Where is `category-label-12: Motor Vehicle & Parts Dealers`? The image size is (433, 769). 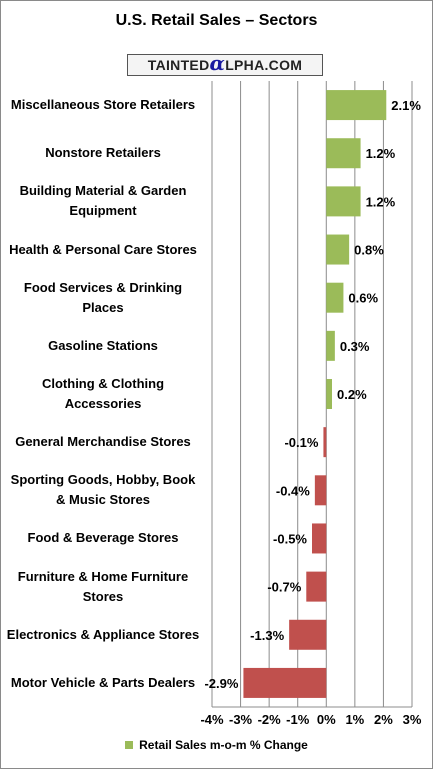 category-label-12: Motor Vehicle & Parts Dealers is located at coordinates (103, 682).